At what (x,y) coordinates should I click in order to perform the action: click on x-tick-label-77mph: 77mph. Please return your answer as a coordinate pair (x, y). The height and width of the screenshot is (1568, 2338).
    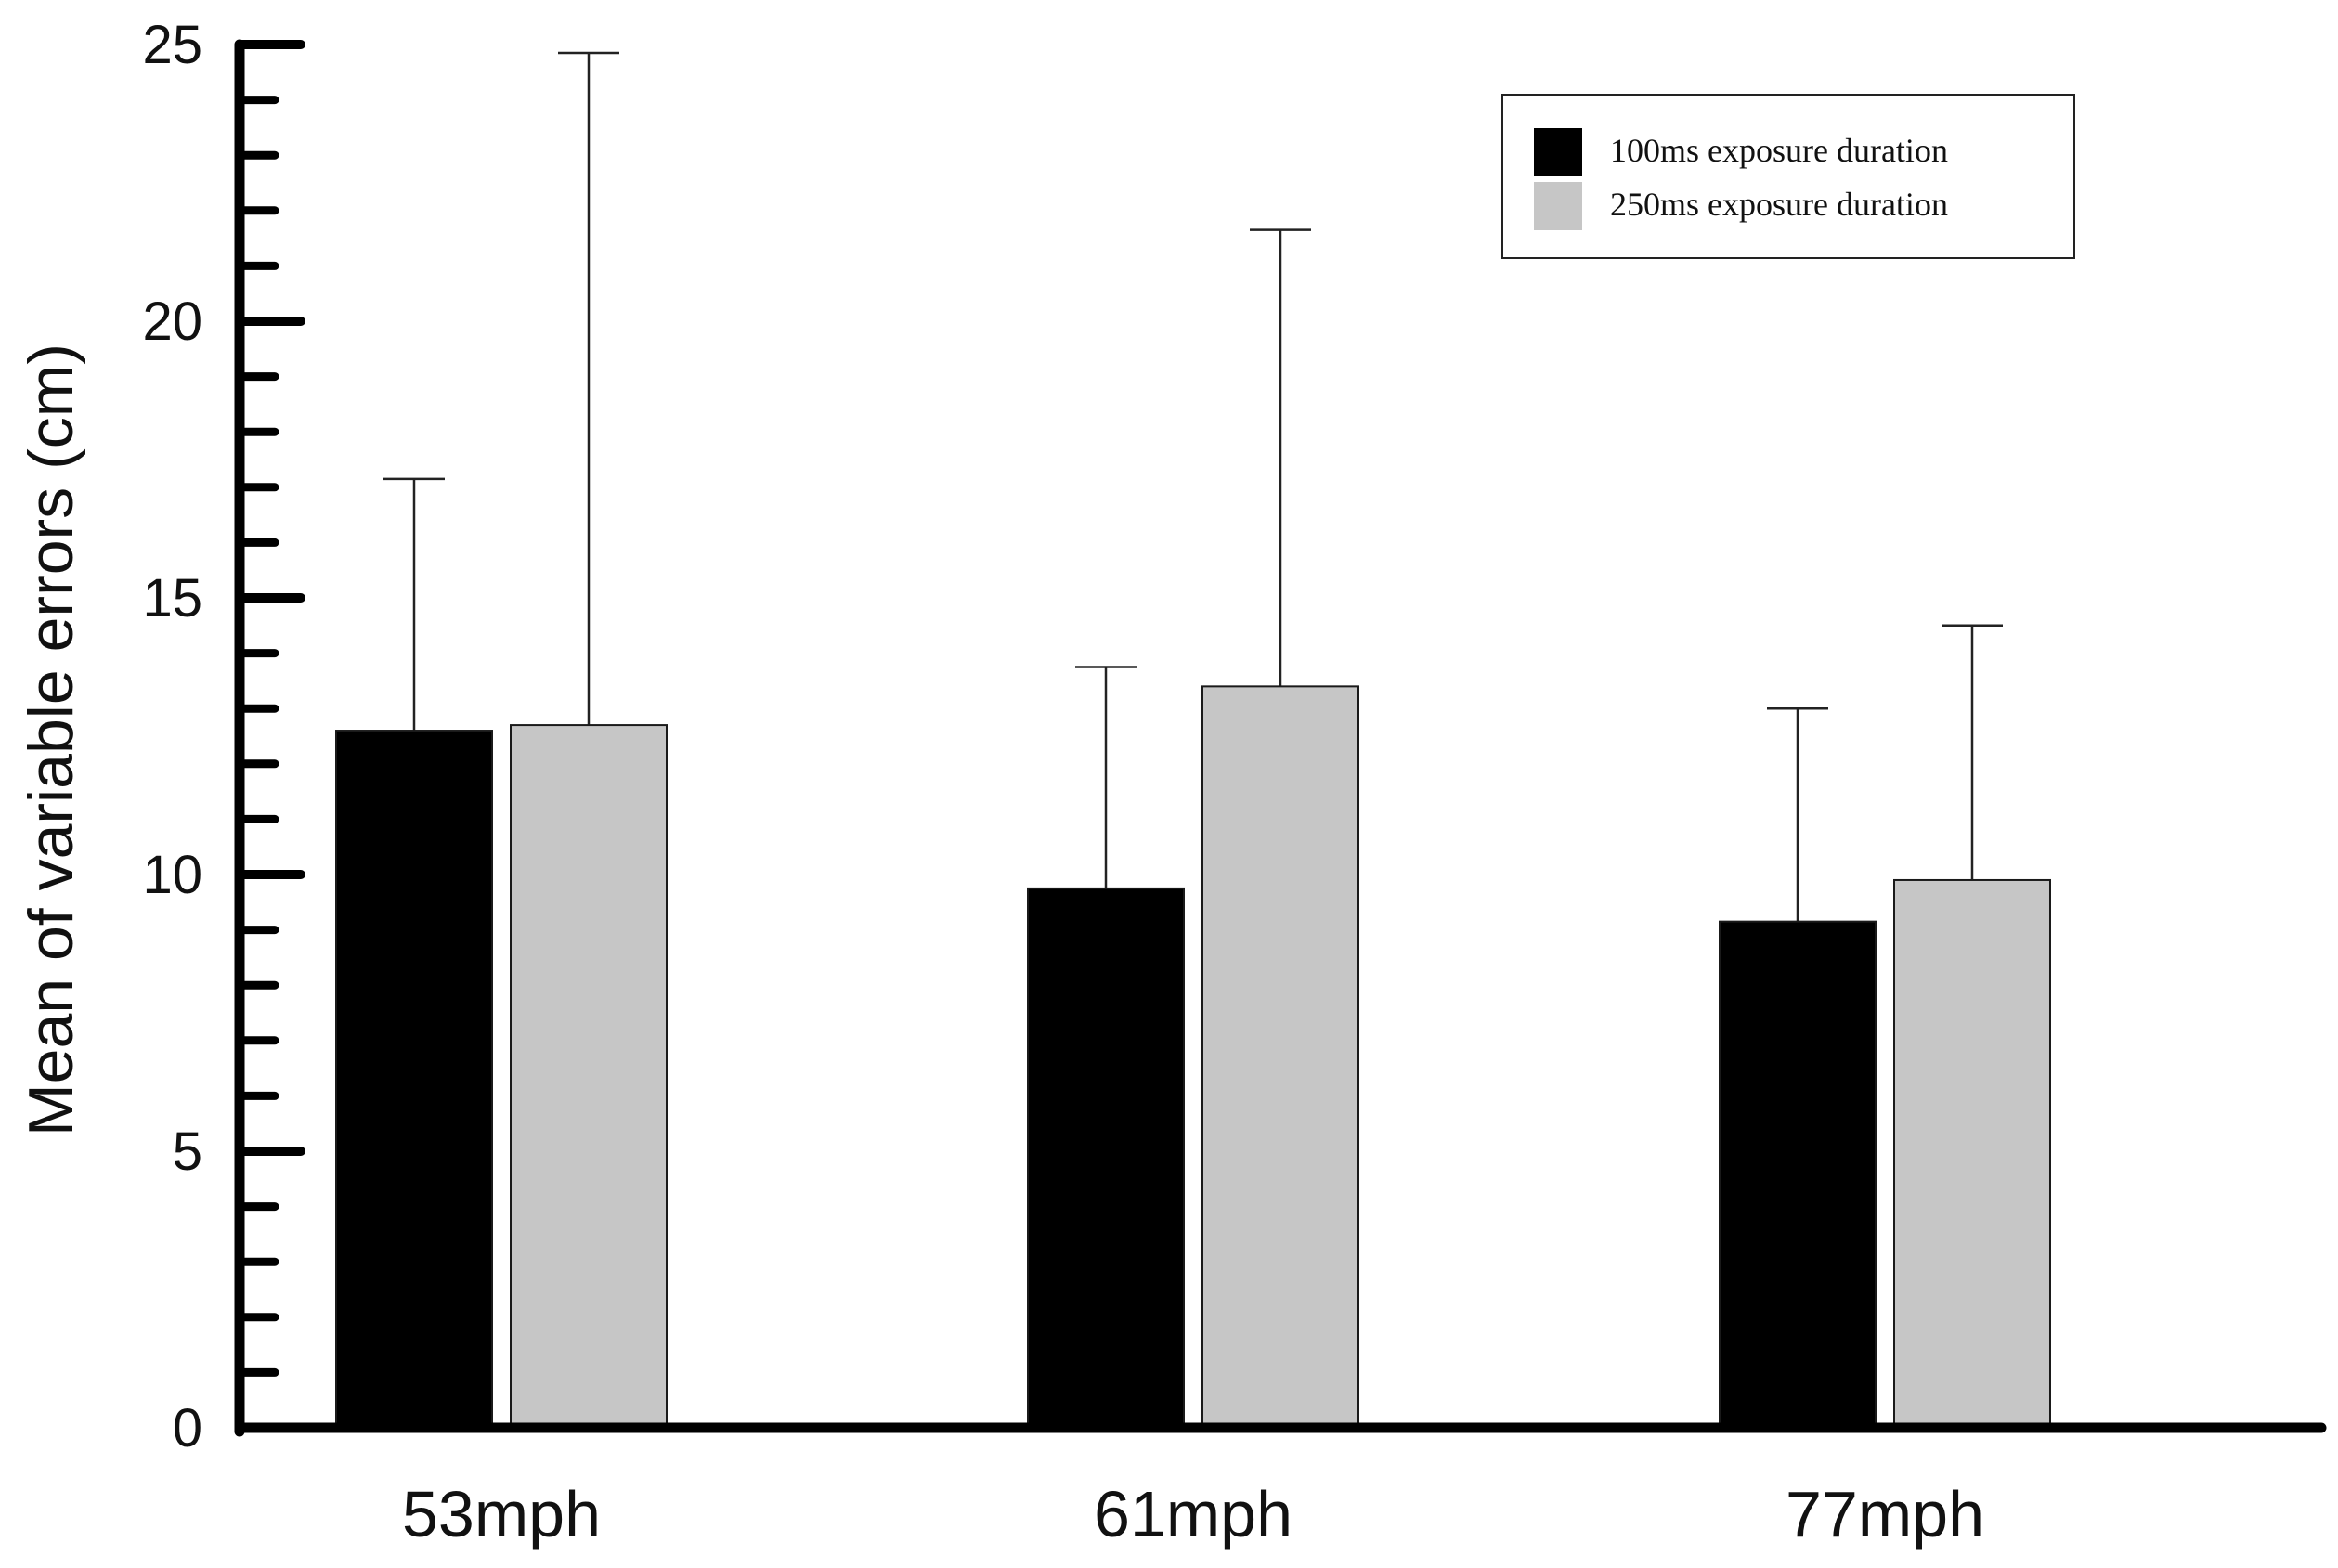
    Looking at the image, I should click on (1885, 1514).